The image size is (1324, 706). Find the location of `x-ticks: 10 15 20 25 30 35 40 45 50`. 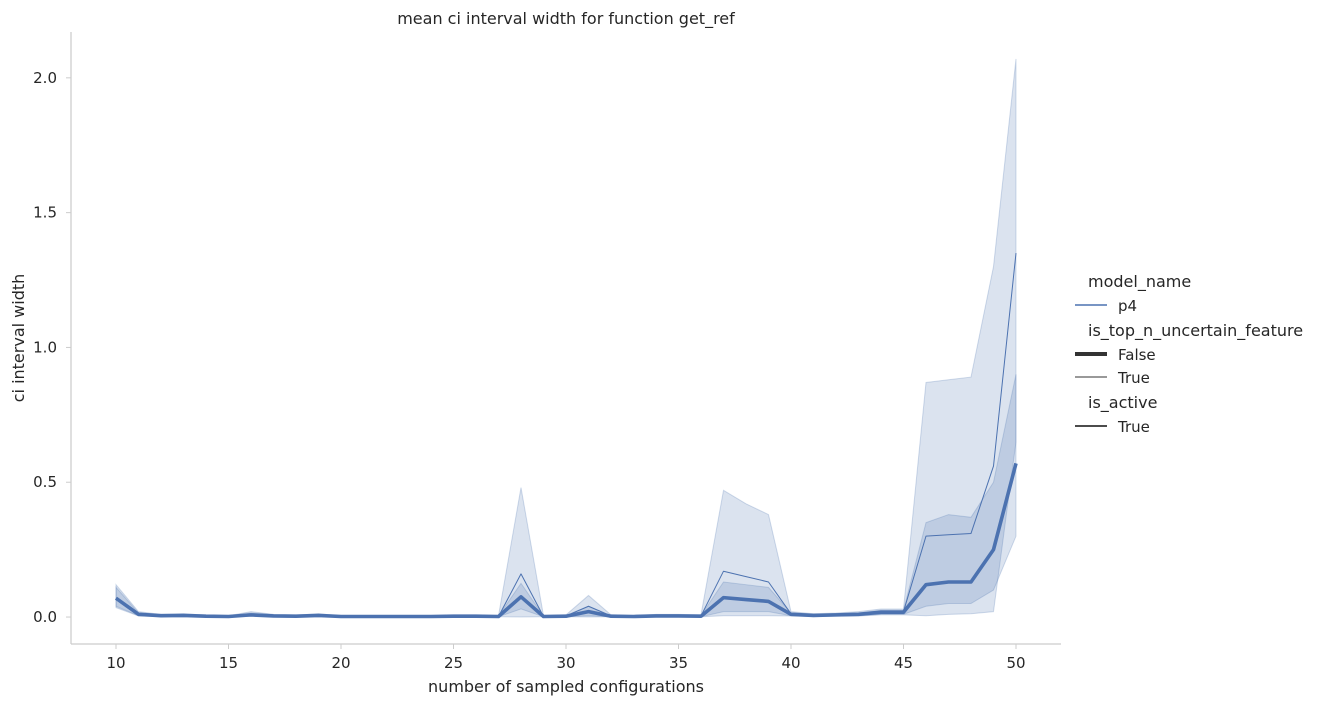

x-ticks: 10 15 20 25 30 35 40 45 50 is located at coordinates (566, 658).